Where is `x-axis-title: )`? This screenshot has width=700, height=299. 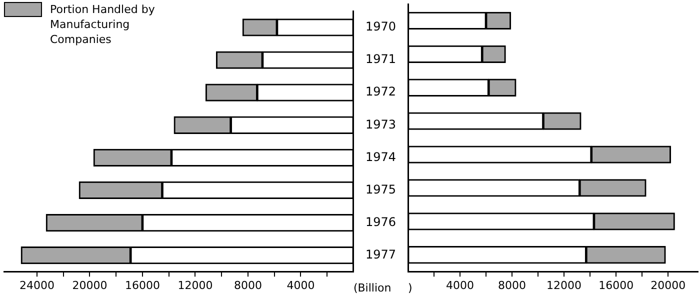 x-axis-title: ) is located at coordinates (410, 287).